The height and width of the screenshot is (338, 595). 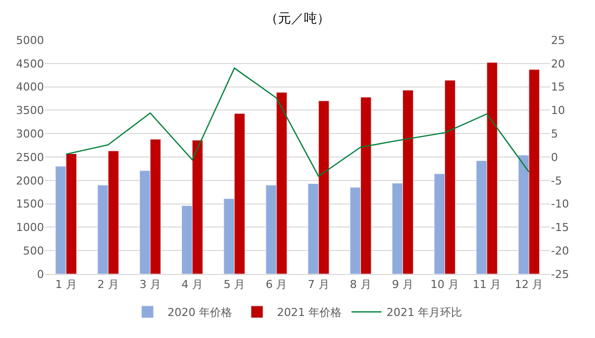 What do you see at coordinates (560, 227) in the screenshot?
I see `y2-tick-label: -15` at bounding box center [560, 227].